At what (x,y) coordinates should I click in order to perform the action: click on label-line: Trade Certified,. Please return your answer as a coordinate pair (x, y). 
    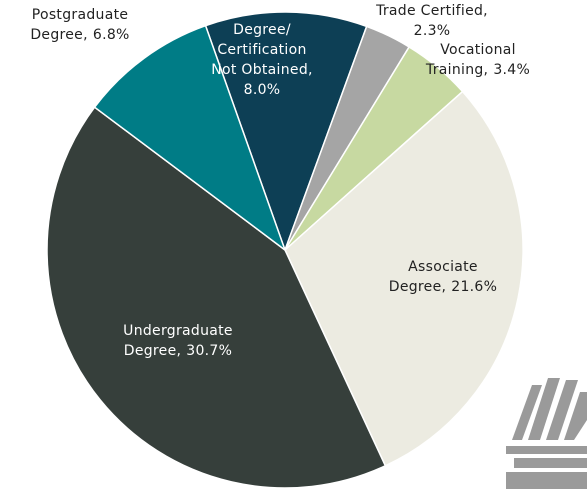
    Looking at the image, I should click on (431, 11).